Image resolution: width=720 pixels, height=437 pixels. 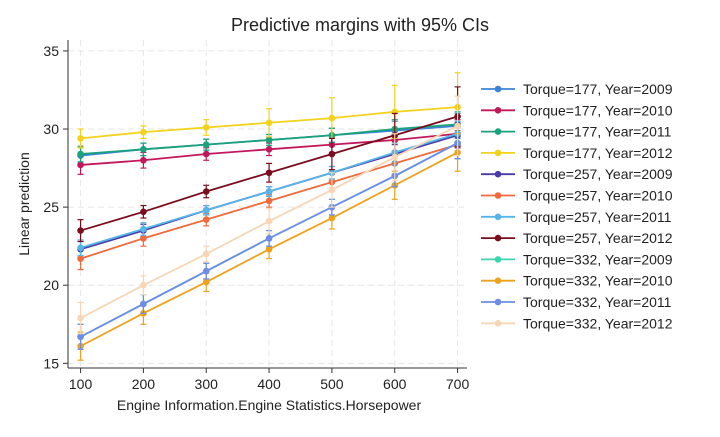 I want to click on legend-item: Torque=257, Year=2012, so click(x=577, y=238).